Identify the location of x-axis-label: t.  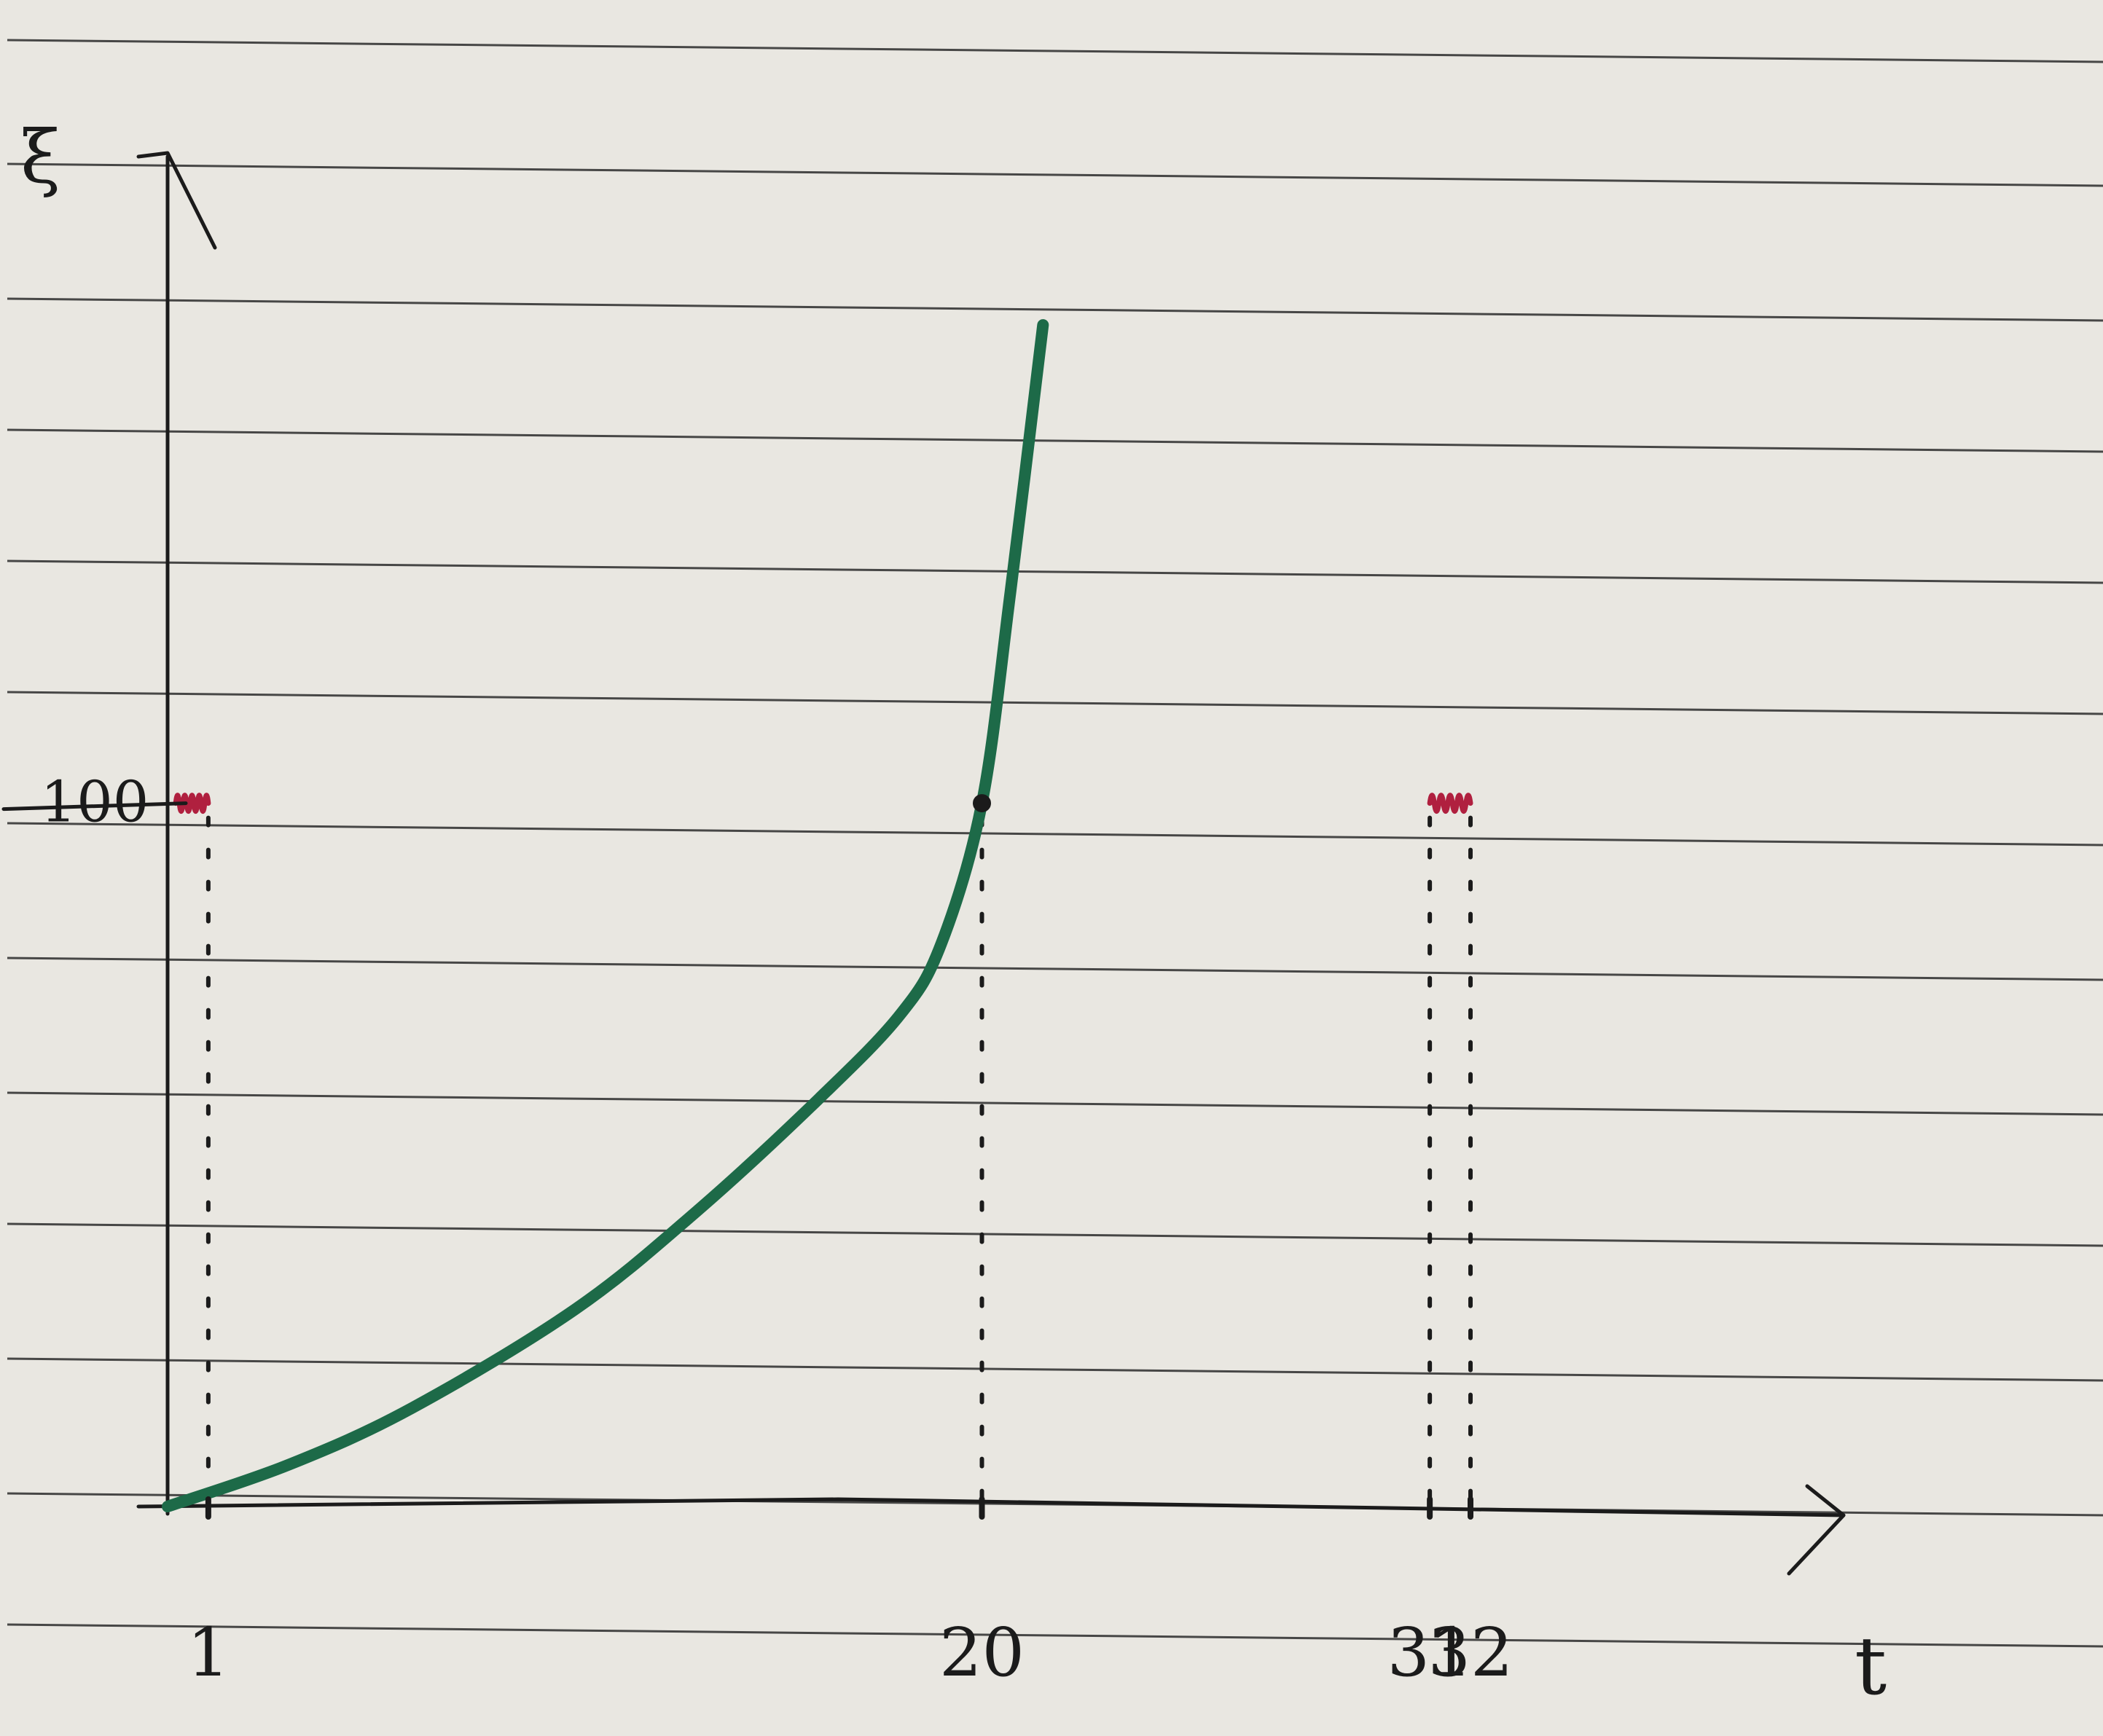
(1871, 1666).